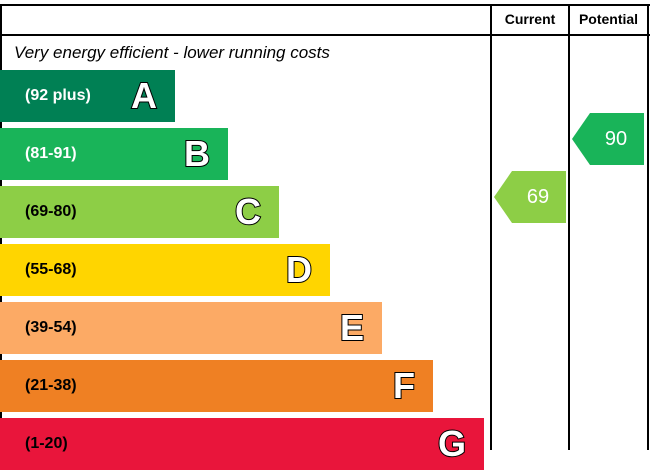 The image size is (650, 470). Describe the element at coordinates (242, 444) in the screenshot. I see `band-g: (1-20) G` at that location.